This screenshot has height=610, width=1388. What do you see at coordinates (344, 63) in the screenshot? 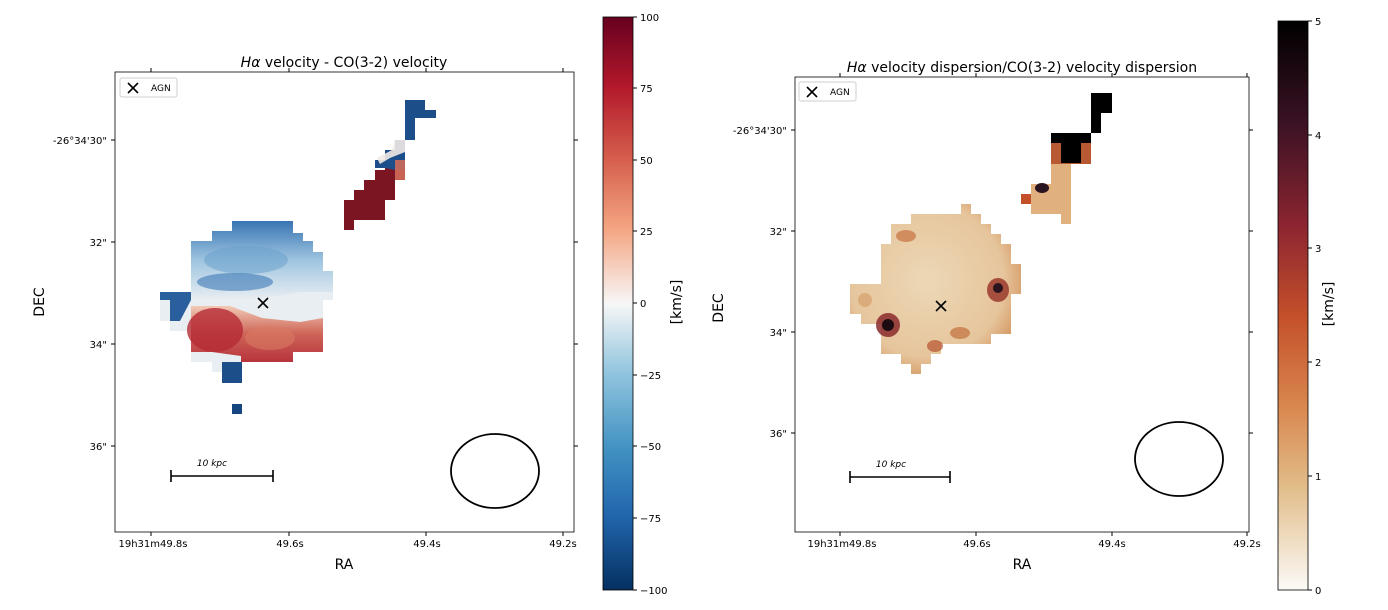
I see `panel-1-title: Hα velocity - CO(3-2) velocity` at bounding box center [344, 63].